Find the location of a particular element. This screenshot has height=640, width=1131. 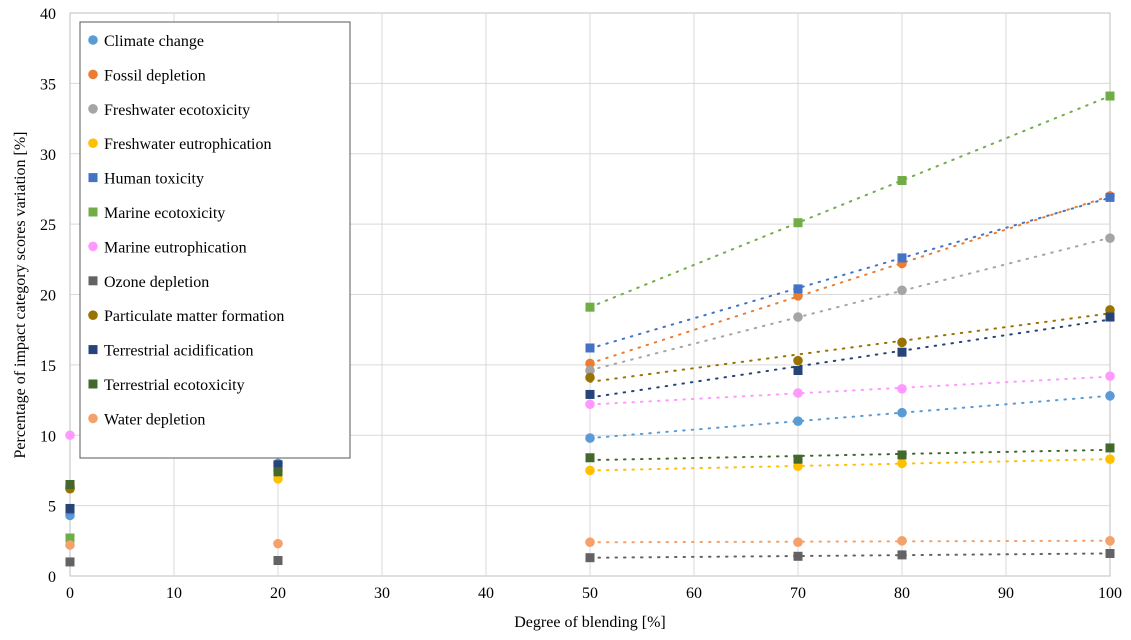

y-tick-label: 40 is located at coordinates (48, 14).